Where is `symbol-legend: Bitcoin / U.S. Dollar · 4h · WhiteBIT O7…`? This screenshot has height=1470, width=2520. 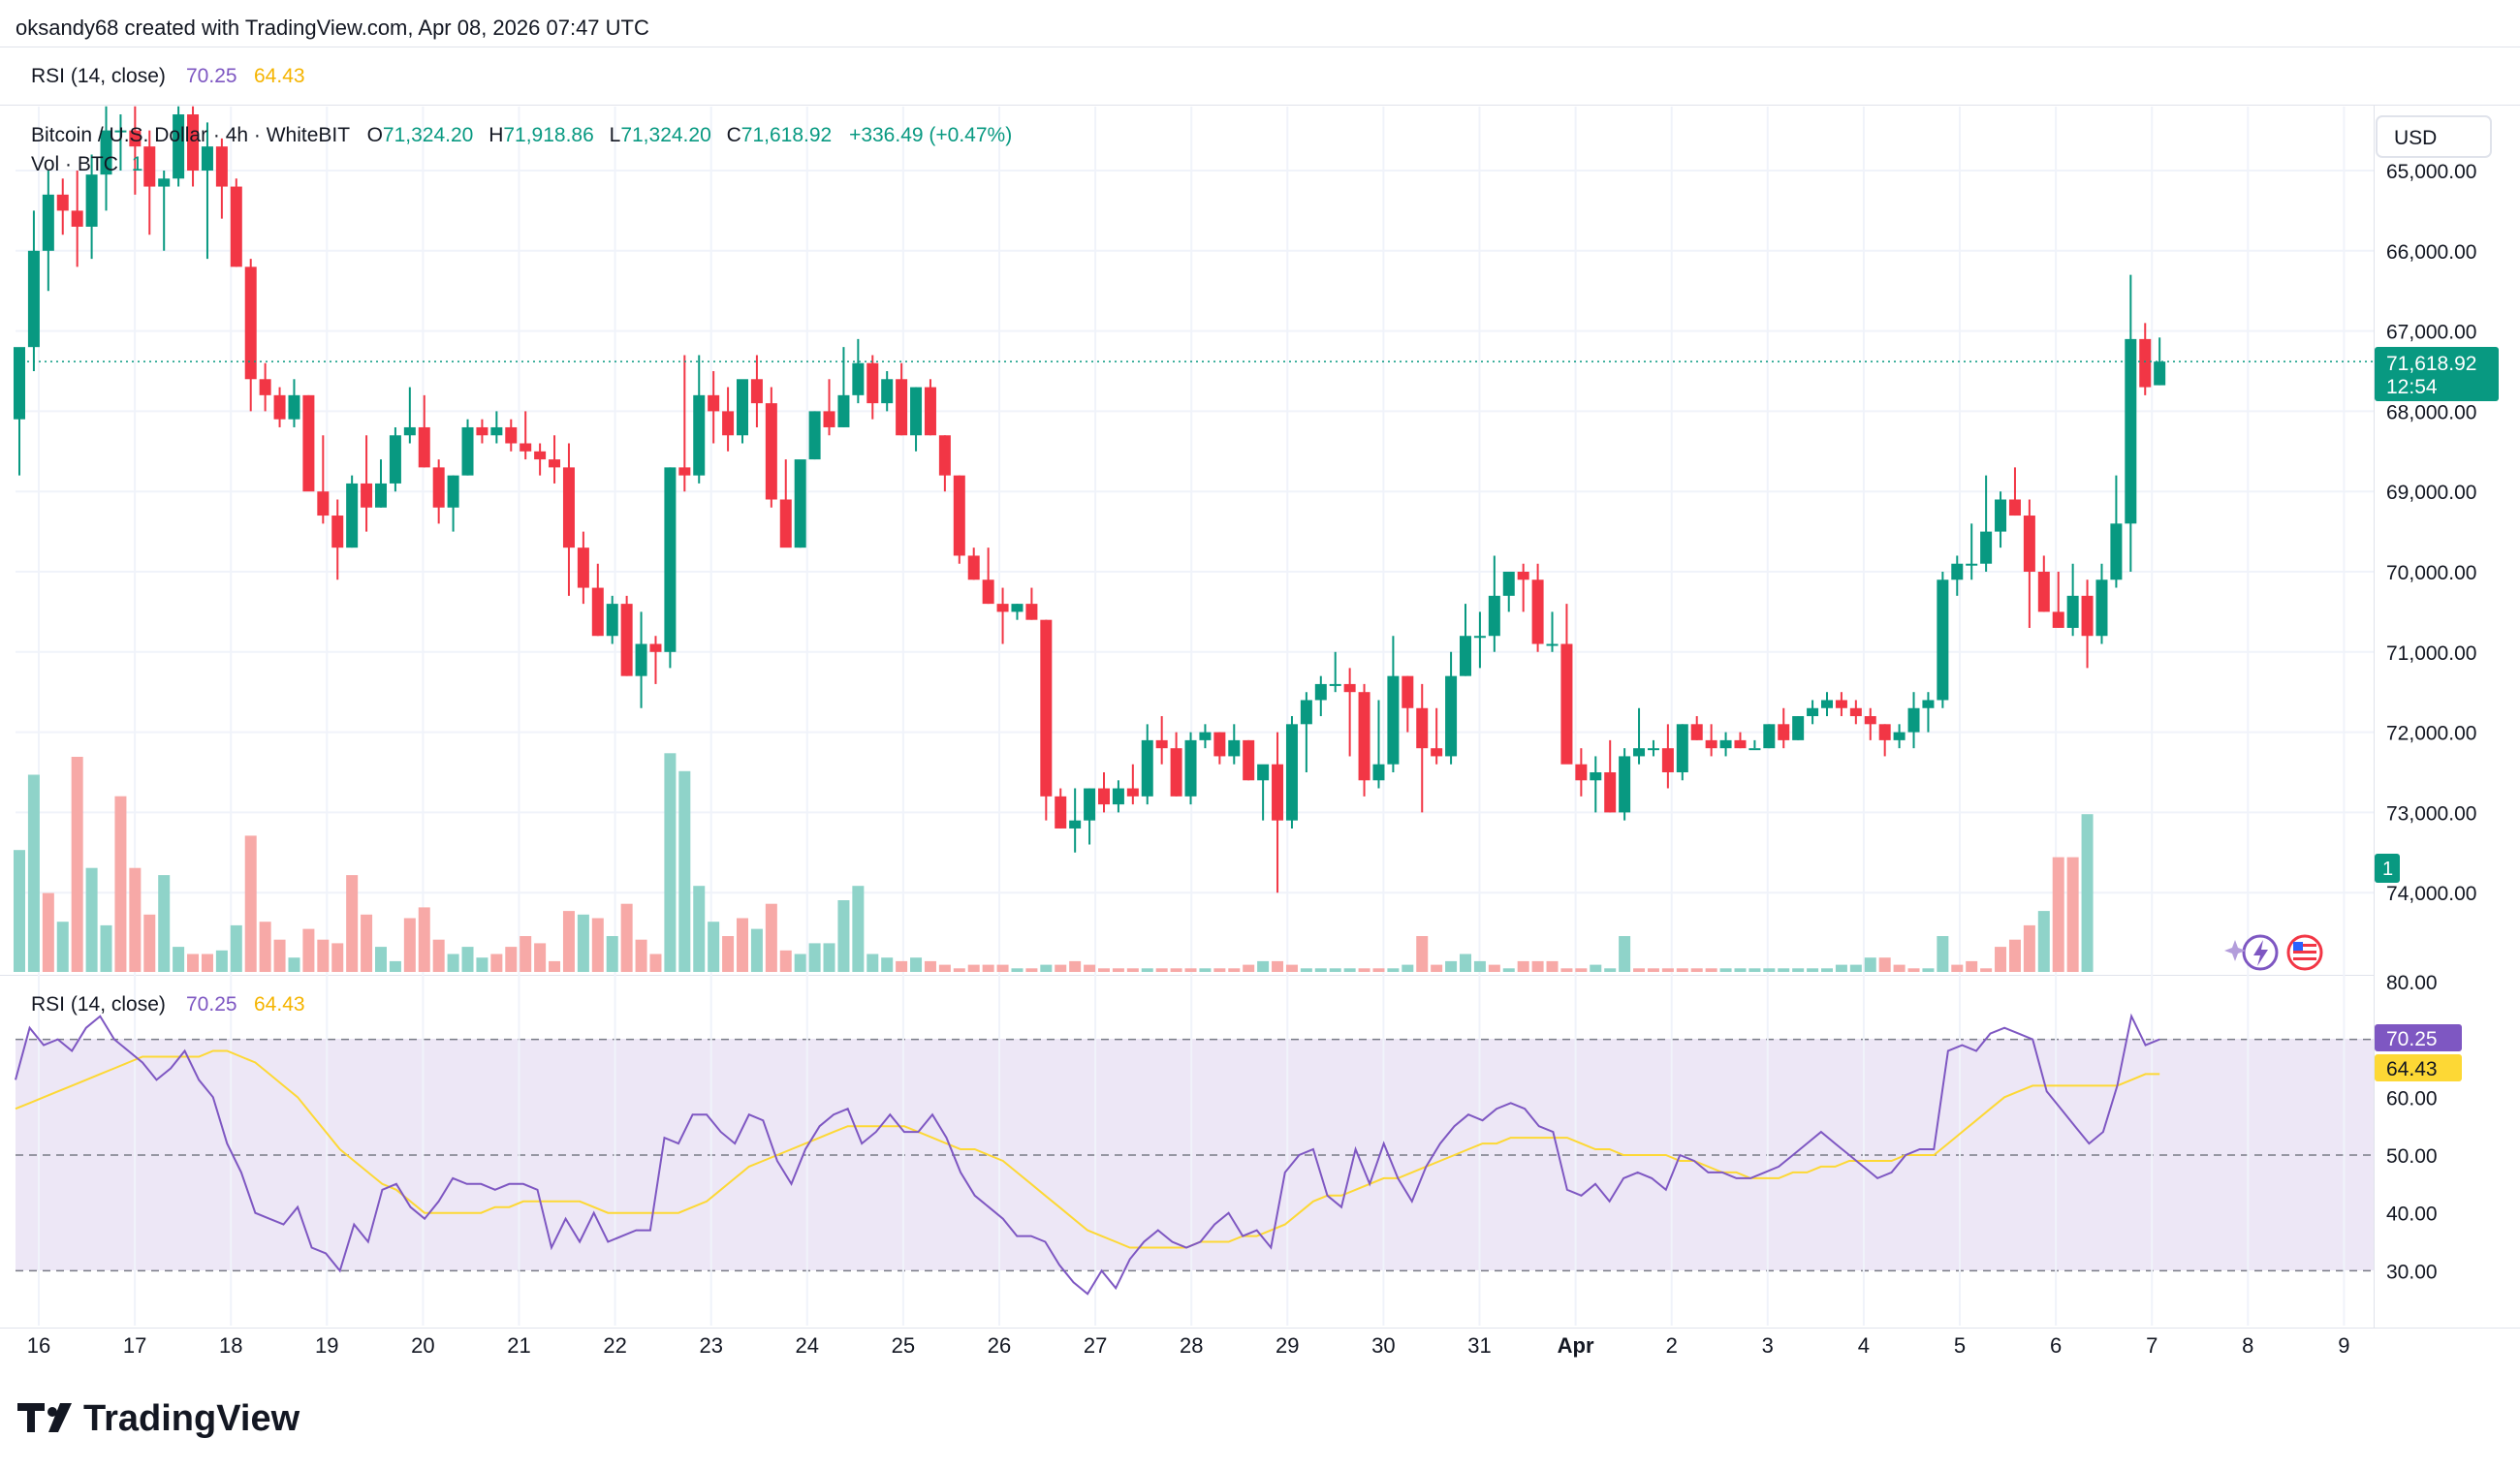 symbol-legend: Bitcoin / U.S. Dollar · 4h · WhiteBIT O7… is located at coordinates (522, 135).